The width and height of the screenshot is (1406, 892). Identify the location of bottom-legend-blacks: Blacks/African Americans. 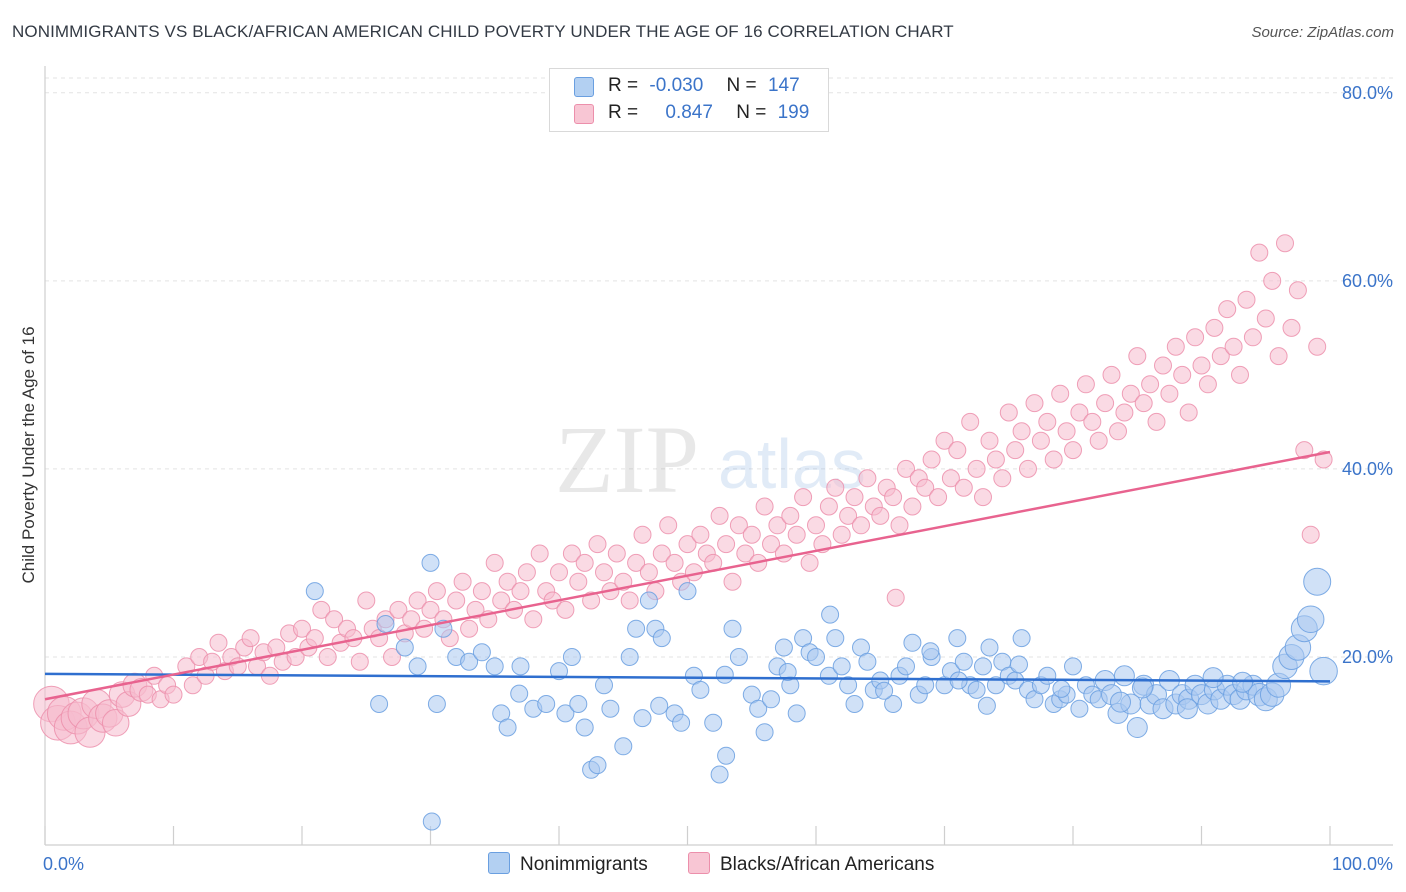
(811, 864).